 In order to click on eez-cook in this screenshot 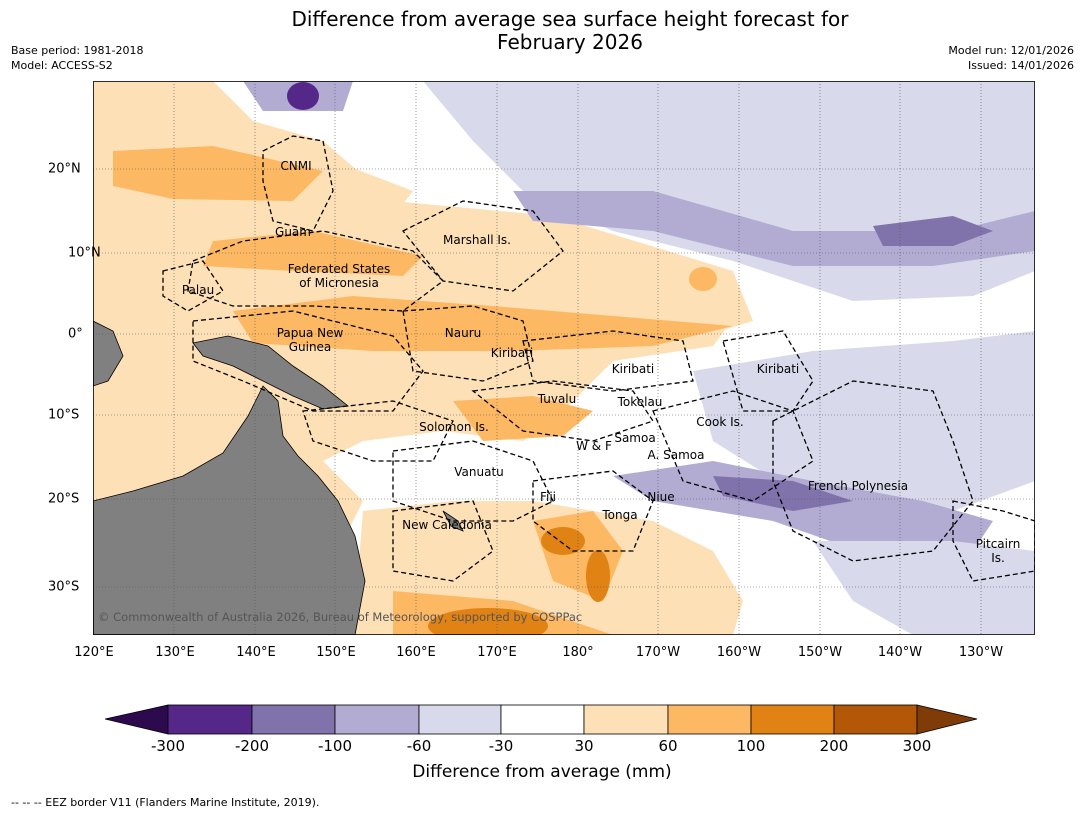, I will do `click(733, 446)`.